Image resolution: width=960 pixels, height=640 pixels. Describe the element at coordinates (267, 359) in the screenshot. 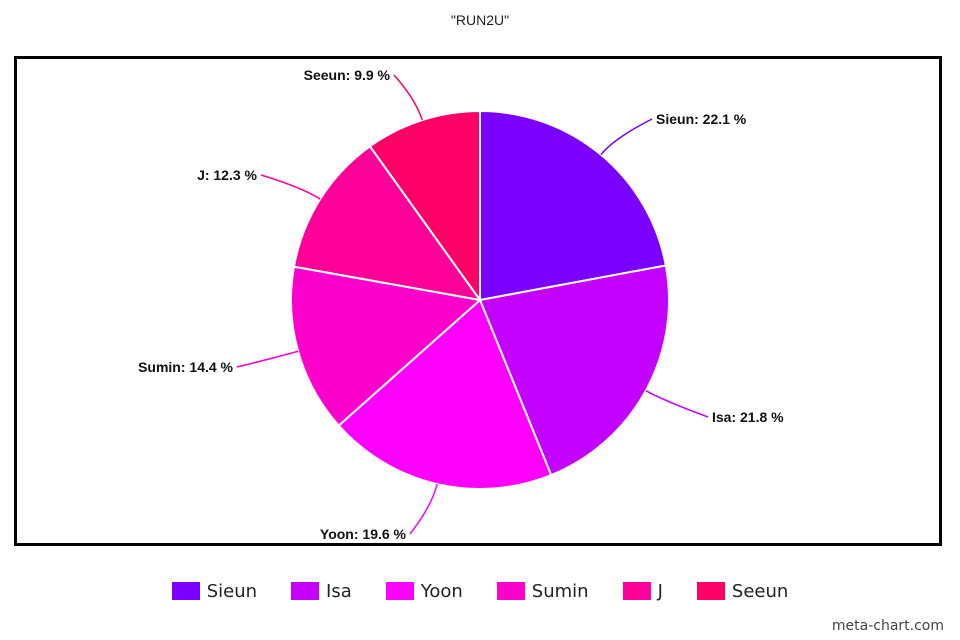

I see `leader-line-sumin` at that location.